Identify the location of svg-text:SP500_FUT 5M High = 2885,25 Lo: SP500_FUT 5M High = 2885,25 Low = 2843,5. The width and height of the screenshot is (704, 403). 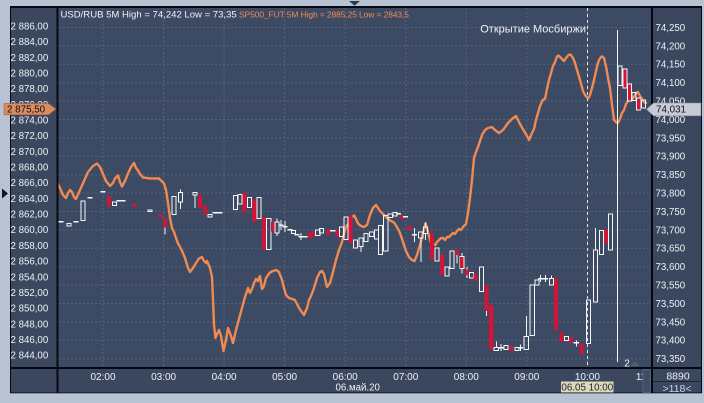
(324, 15).